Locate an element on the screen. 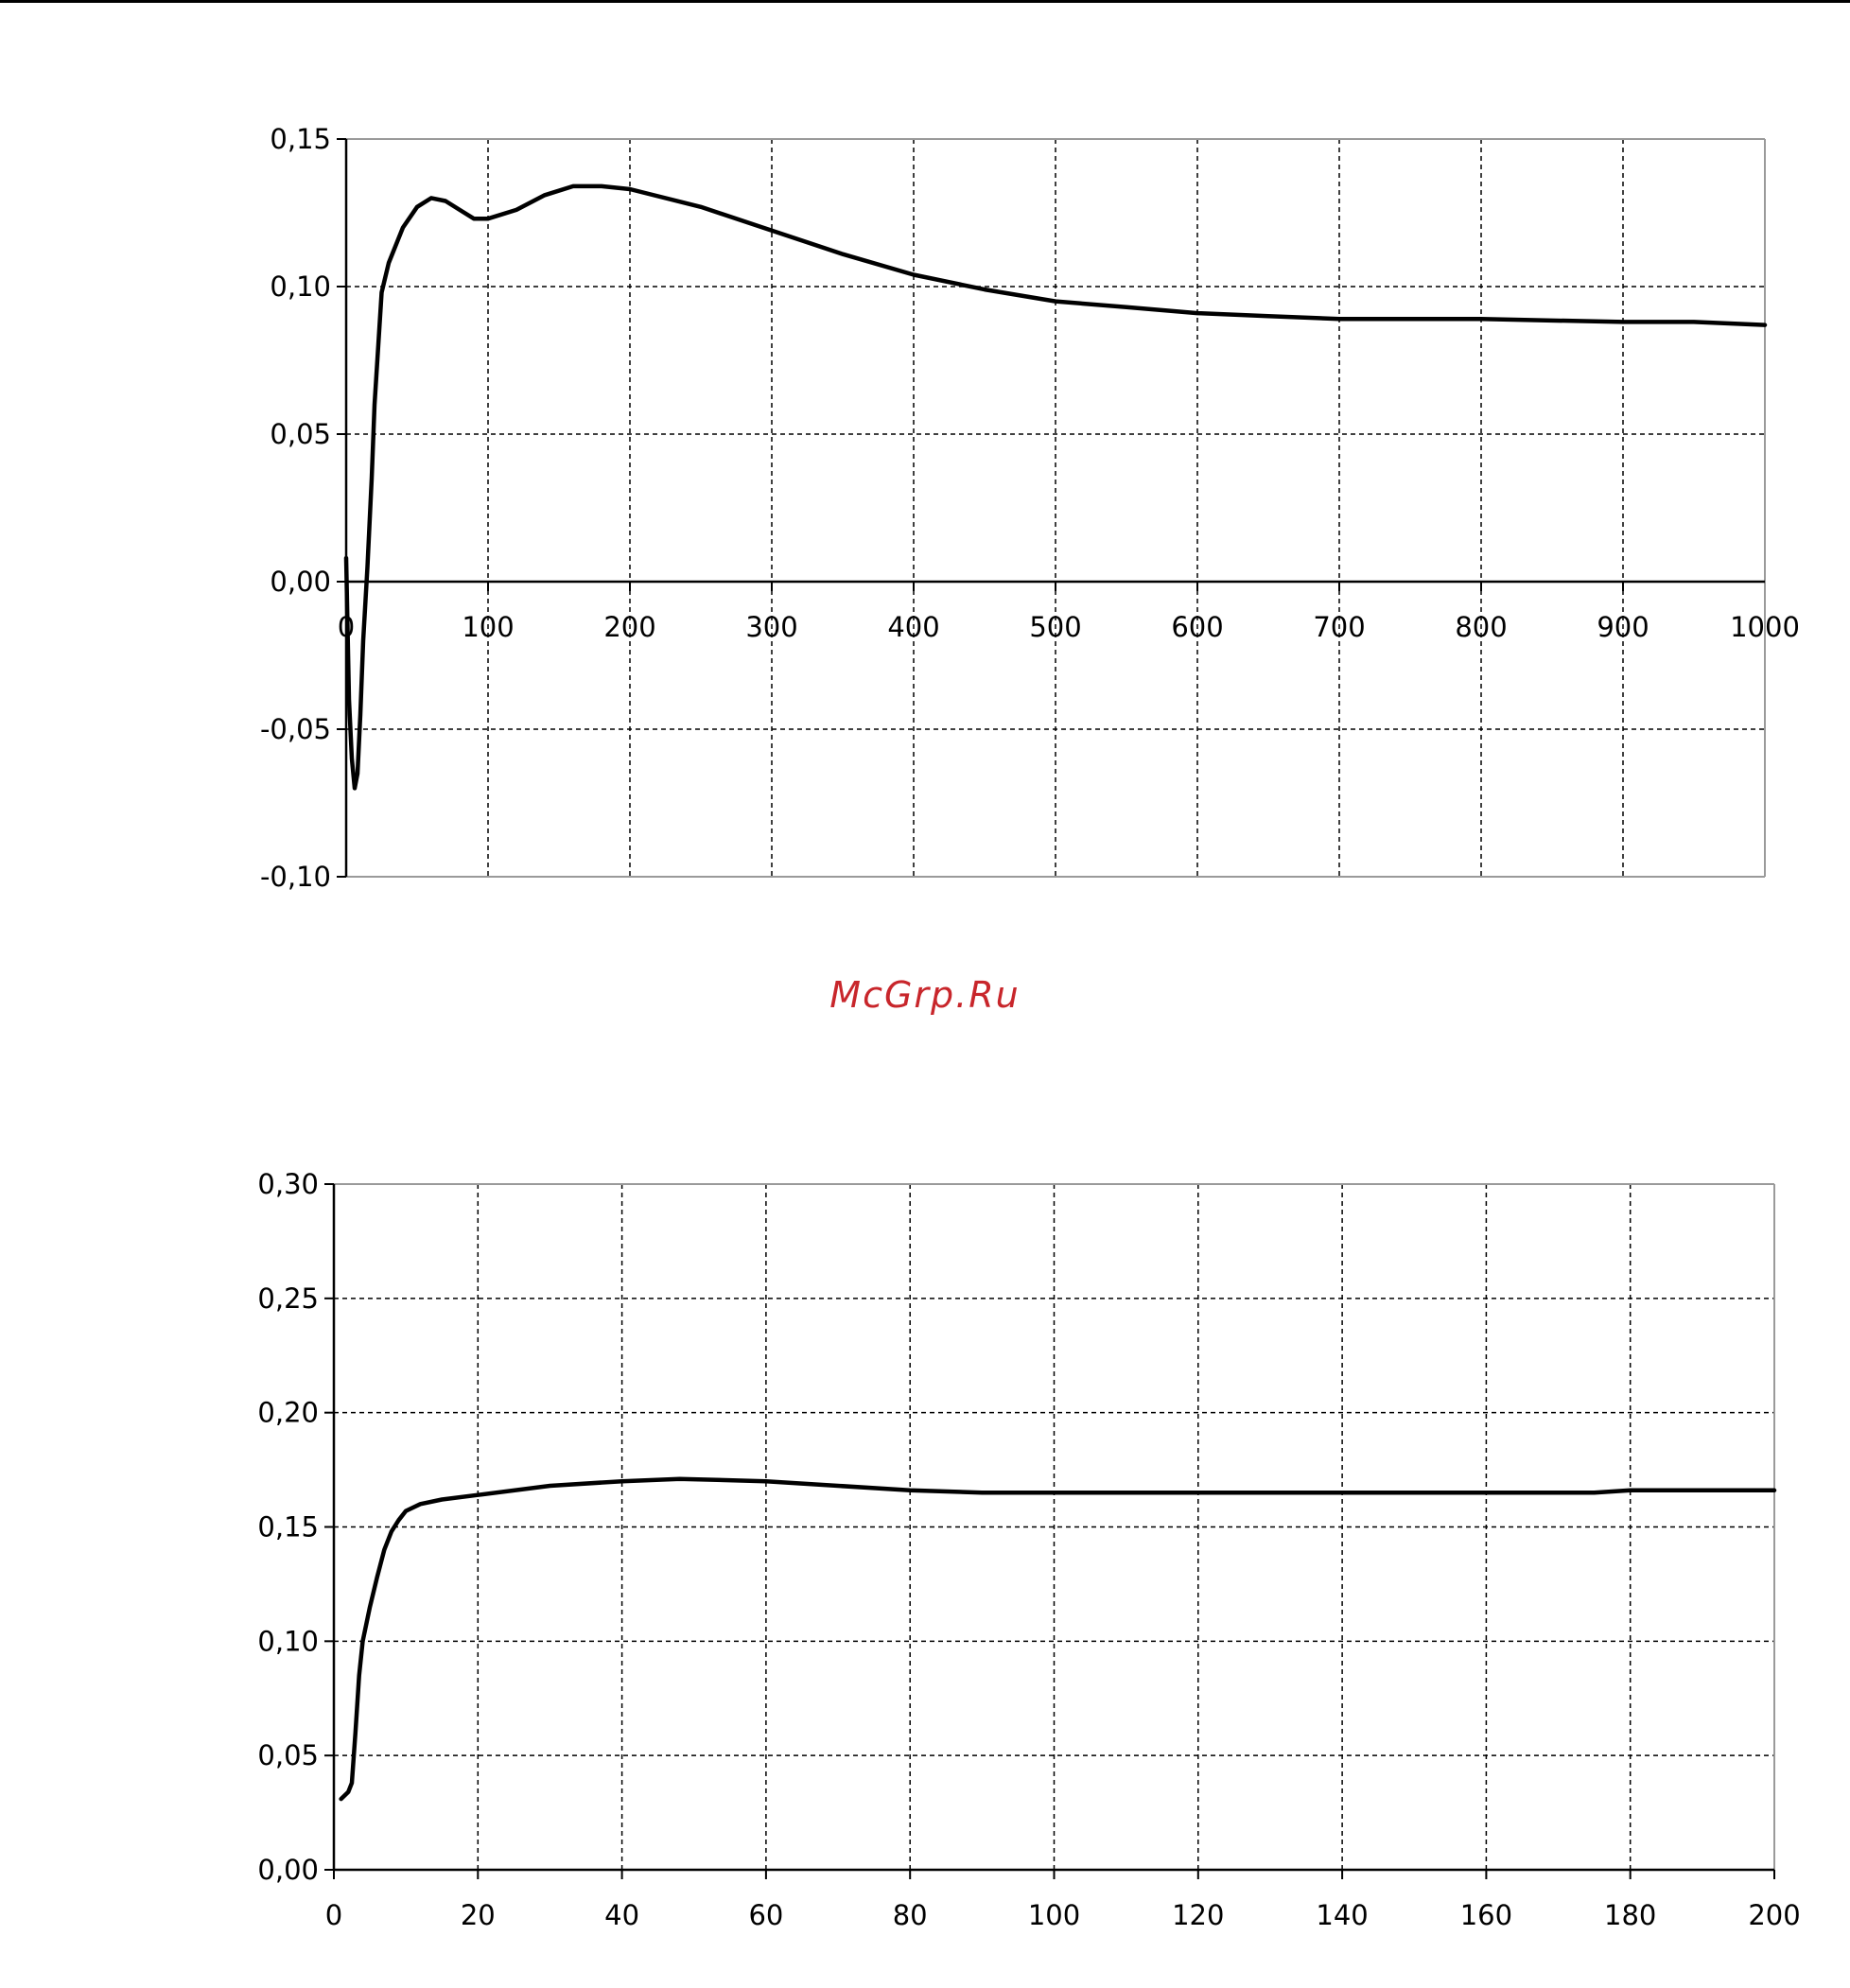 The image size is (1850, 1988). x-tick-label: 500 is located at coordinates (1055, 627).